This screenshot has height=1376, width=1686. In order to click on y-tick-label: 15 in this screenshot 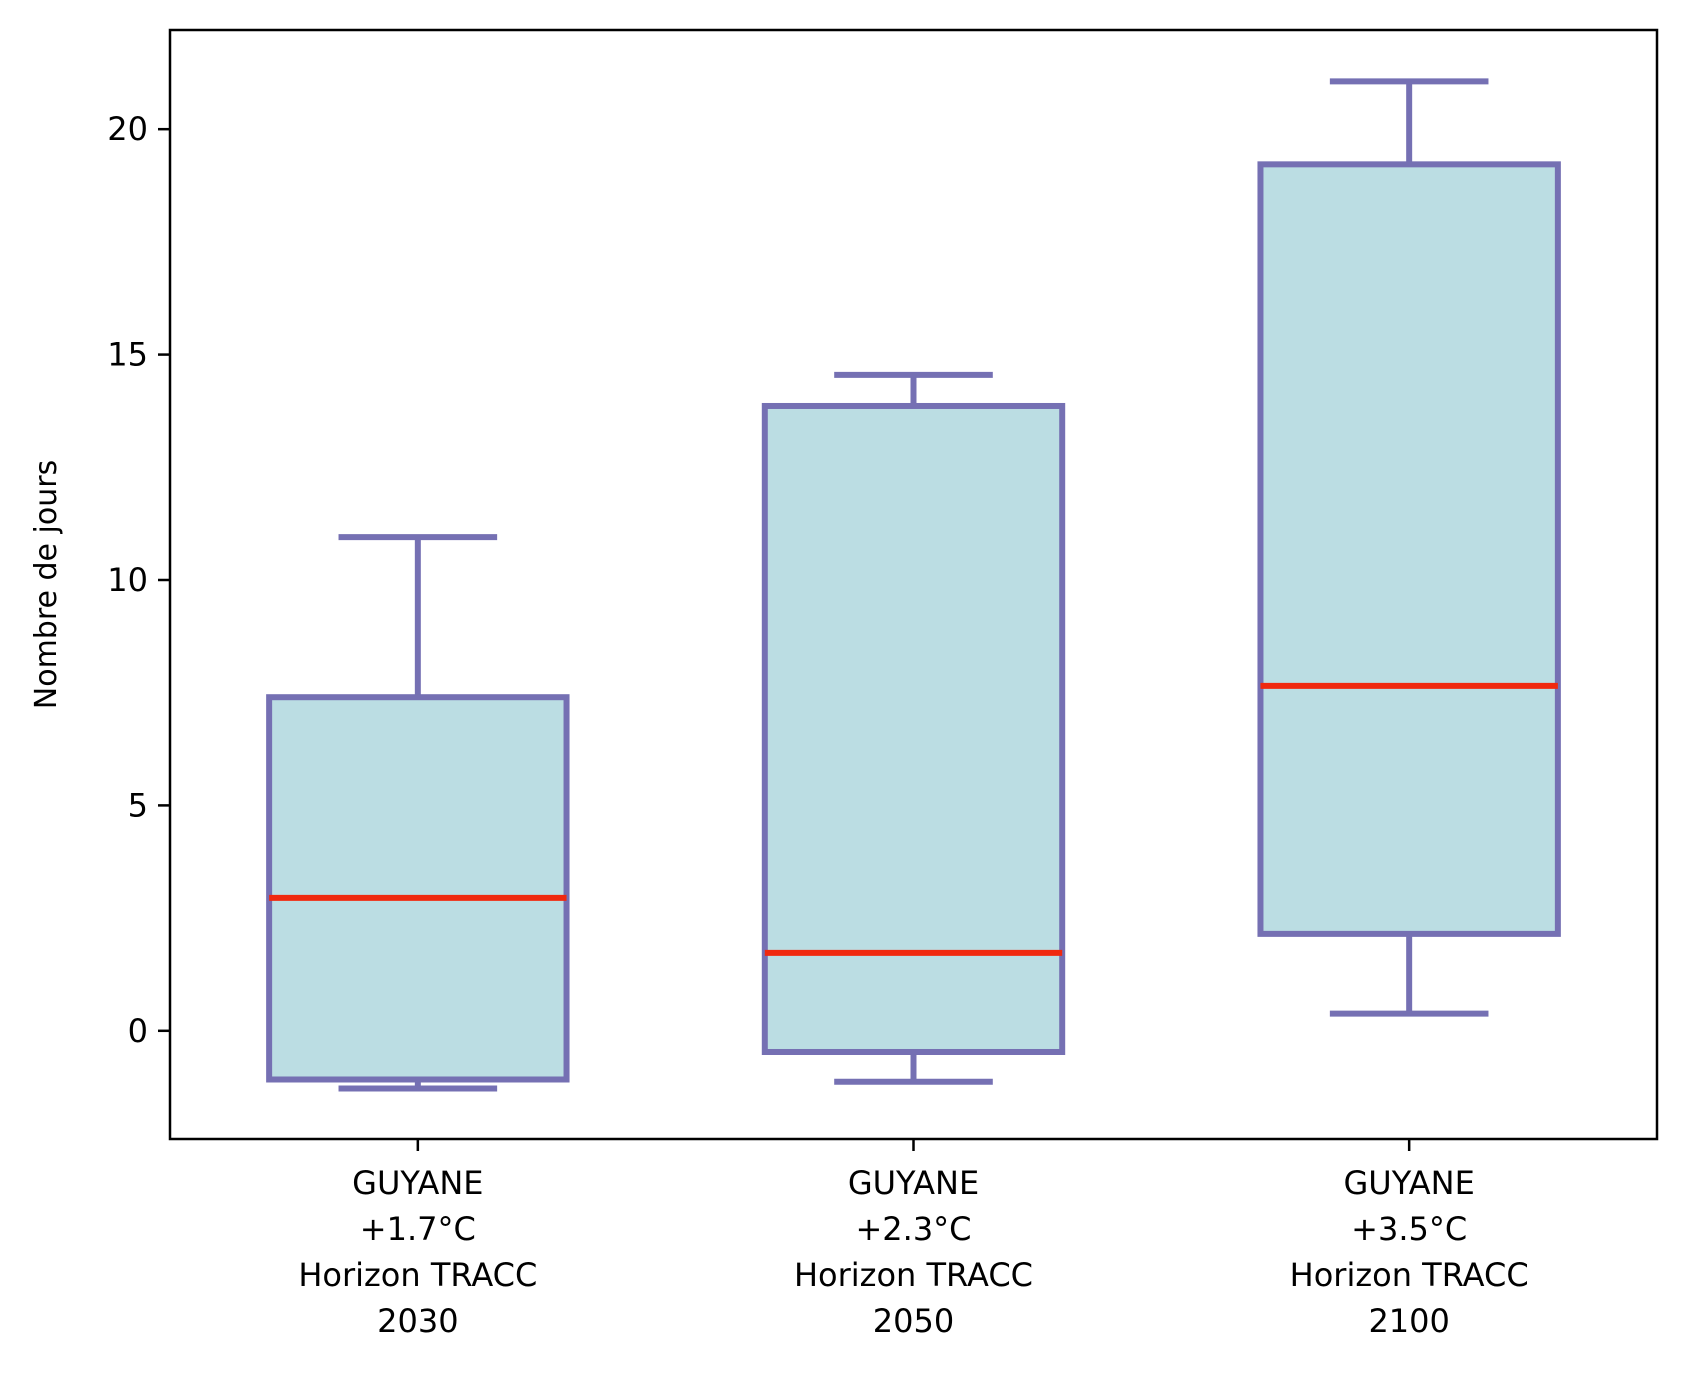, I will do `click(127, 355)`.